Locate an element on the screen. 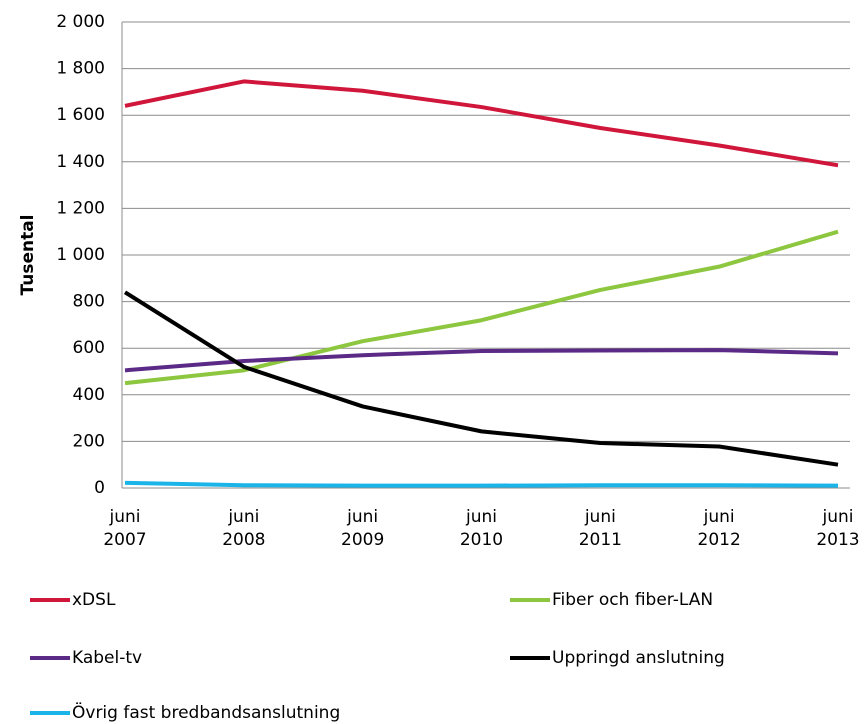 The image size is (868, 724). legend-label: Uppringd anslutning is located at coordinates (638, 658).